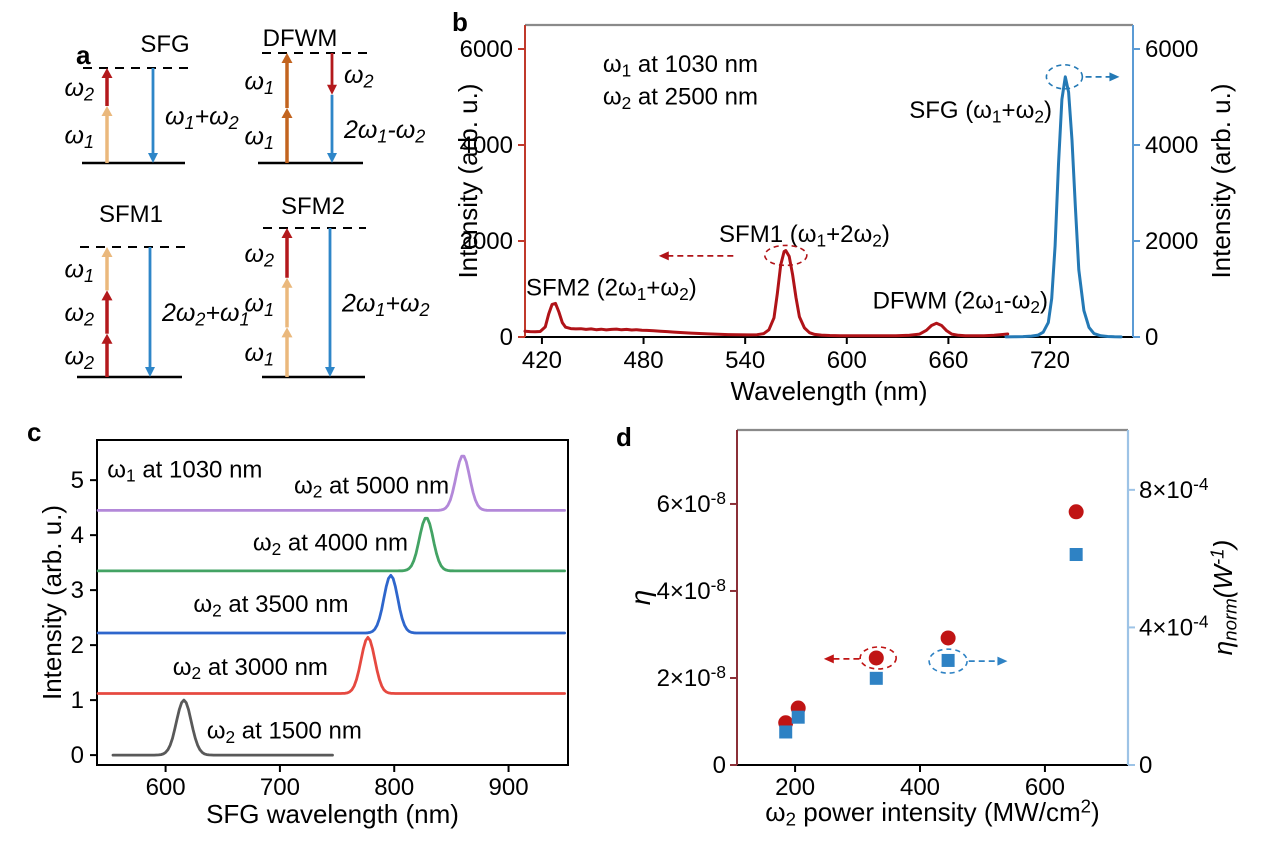  I want to click on b-x-tick-label: 660, so click(948, 360).